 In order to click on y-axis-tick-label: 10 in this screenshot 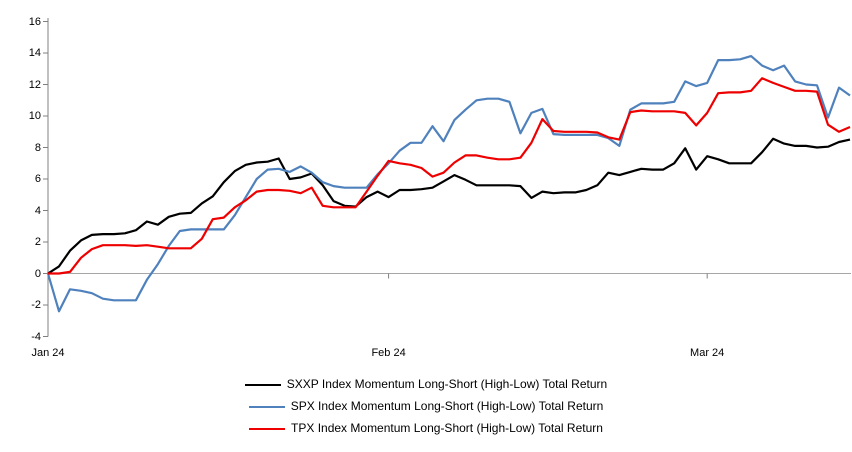, I will do `click(34, 116)`.